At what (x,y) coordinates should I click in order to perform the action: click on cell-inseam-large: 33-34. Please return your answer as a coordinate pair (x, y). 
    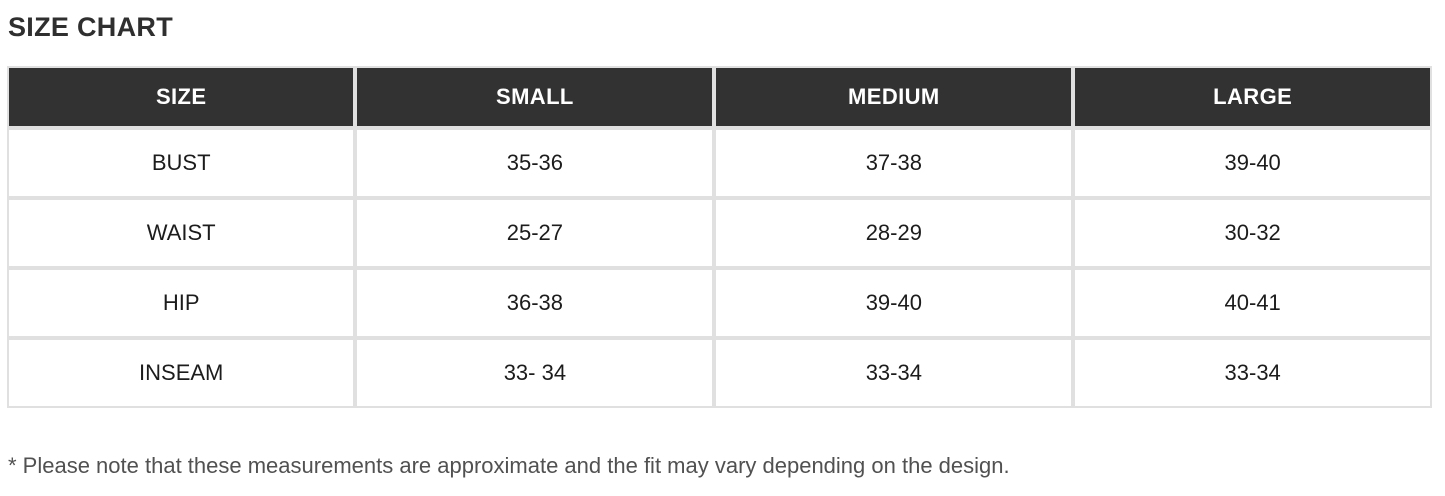
    Looking at the image, I should click on (1252, 373).